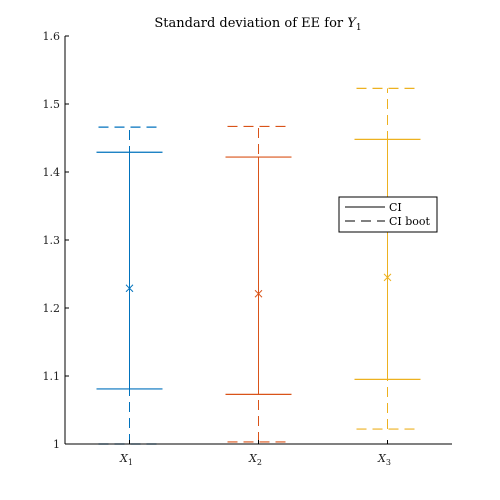  Describe the element at coordinates (52, 104) in the screenshot. I see `y-tick-label: 1.5` at that location.